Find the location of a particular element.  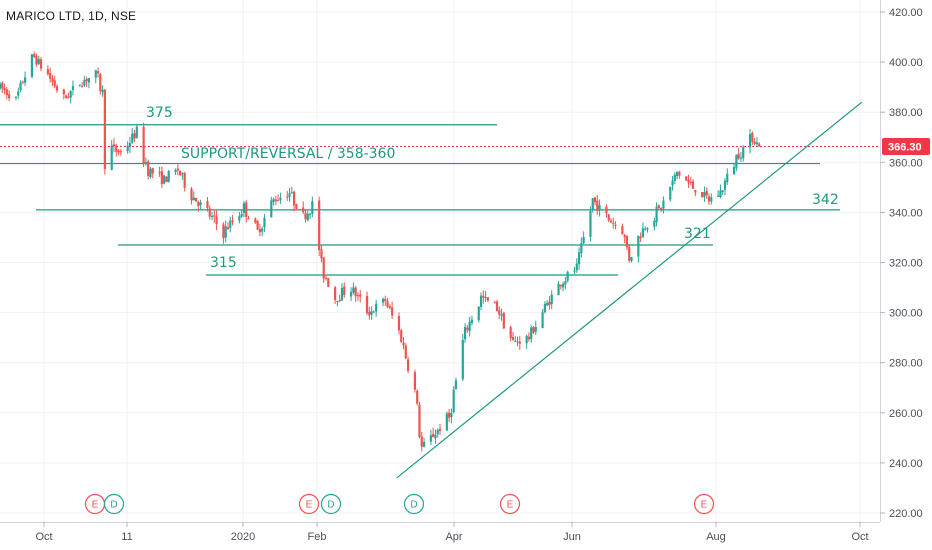

time-tick-label: Jun is located at coordinates (572, 537).